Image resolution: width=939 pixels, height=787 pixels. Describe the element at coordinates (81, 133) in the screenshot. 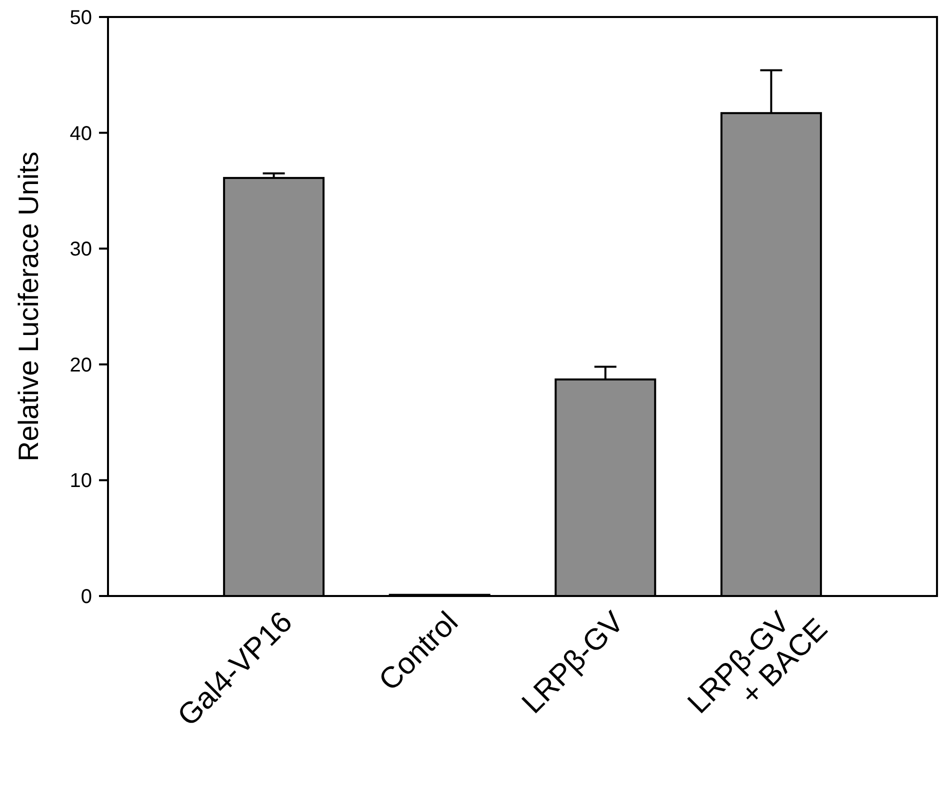

I see `y-tick-label: 40` at that location.